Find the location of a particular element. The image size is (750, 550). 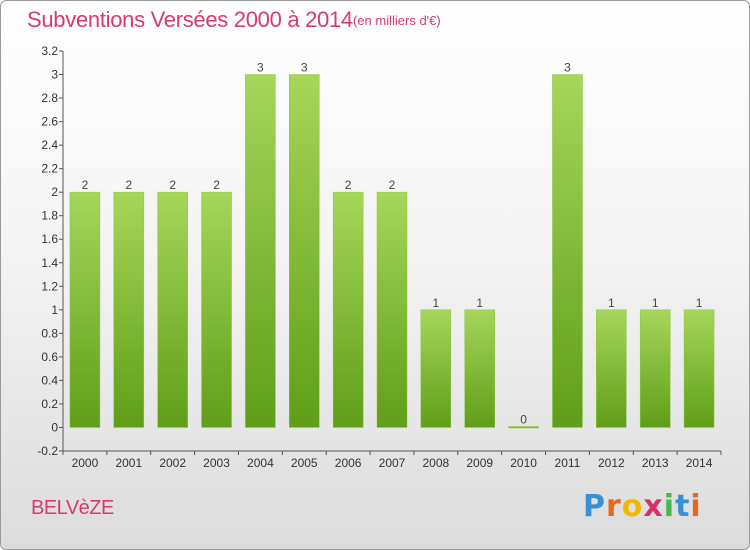

x-tick-label: 2008 is located at coordinates (436, 463).